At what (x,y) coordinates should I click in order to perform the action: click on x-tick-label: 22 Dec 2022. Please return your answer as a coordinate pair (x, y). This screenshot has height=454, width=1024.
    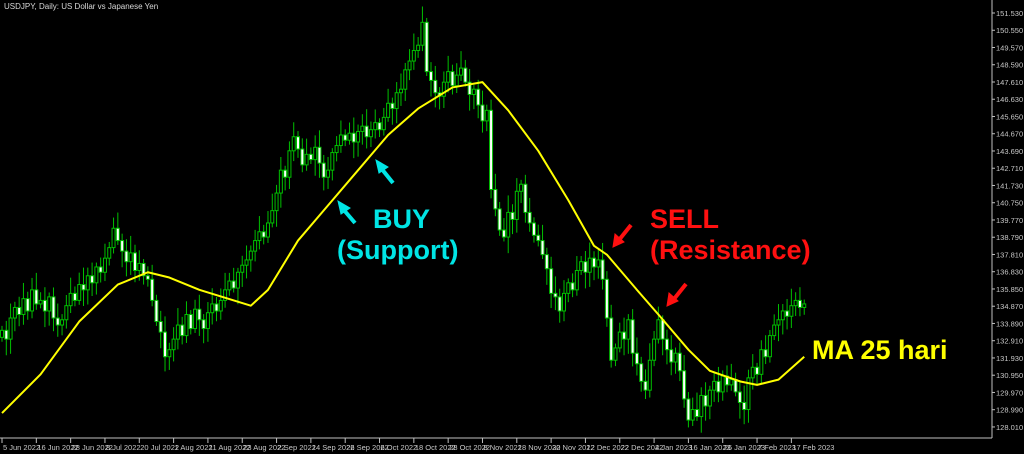
    Looking at the image, I should click on (642, 447).